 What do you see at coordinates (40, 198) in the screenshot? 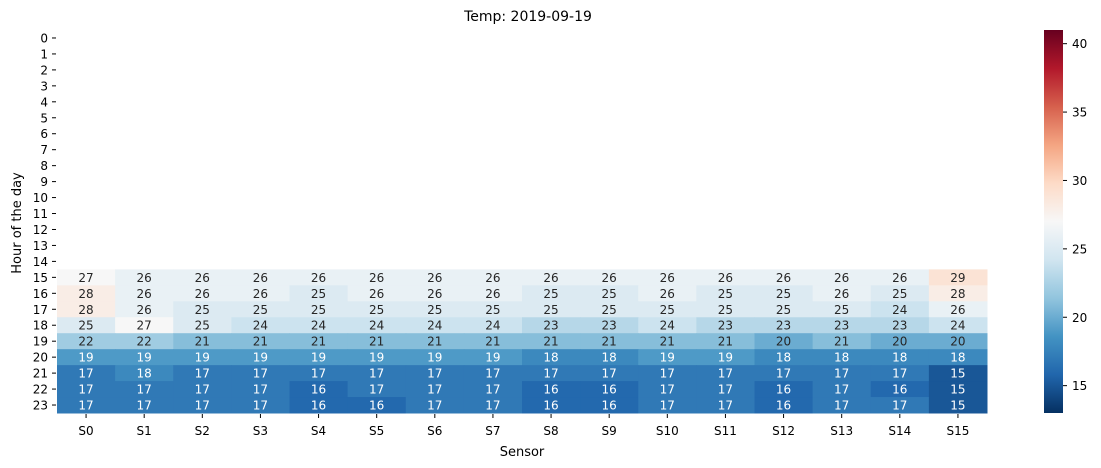
I see `y-tick-label: 10` at bounding box center [40, 198].